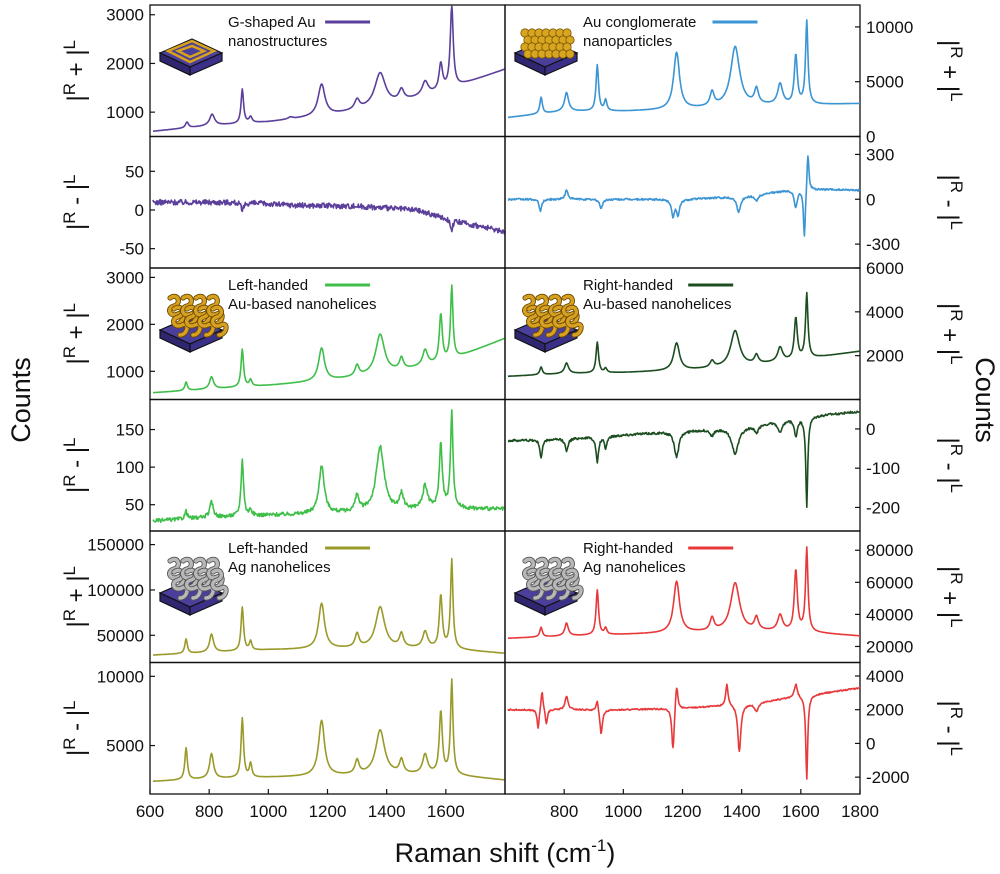  What do you see at coordinates (131, 249) in the screenshot?
I see `y-tick-label: -50` at bounding box center [131, 249].